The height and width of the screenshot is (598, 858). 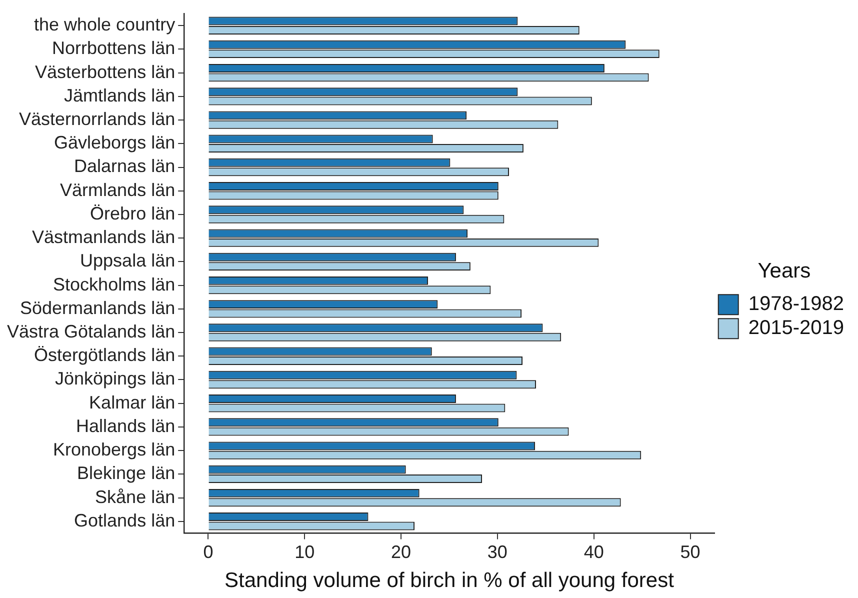 What do you see at coordinates (120, 95) in the screenshot?
I see `y-tick-label: Jämtlands län` at bounding box center [120, 95].